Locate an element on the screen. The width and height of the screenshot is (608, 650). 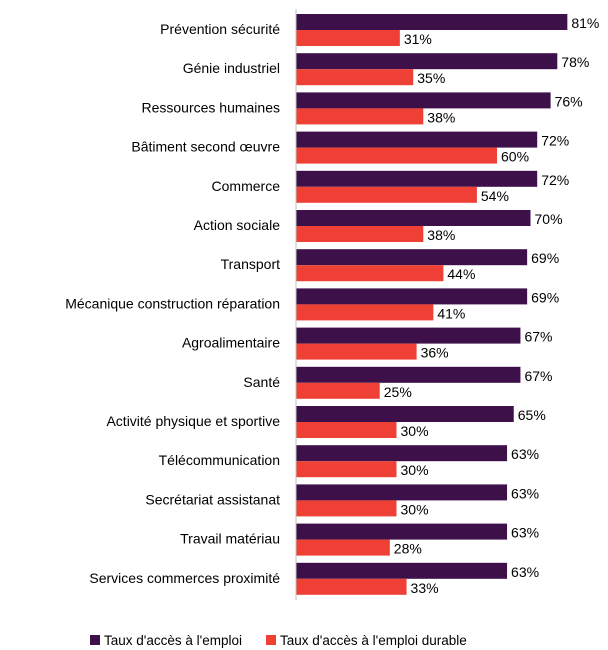
value-label-series0-cat-12: 63% is located at coordinates (525, 493).